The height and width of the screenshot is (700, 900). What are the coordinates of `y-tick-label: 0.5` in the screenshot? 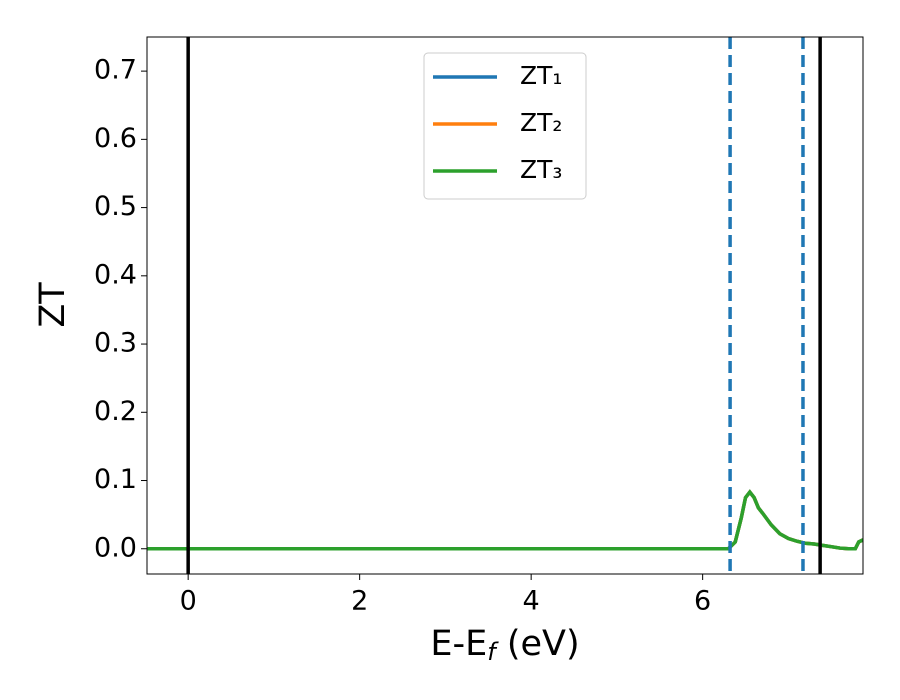 It's located at (115, 206).